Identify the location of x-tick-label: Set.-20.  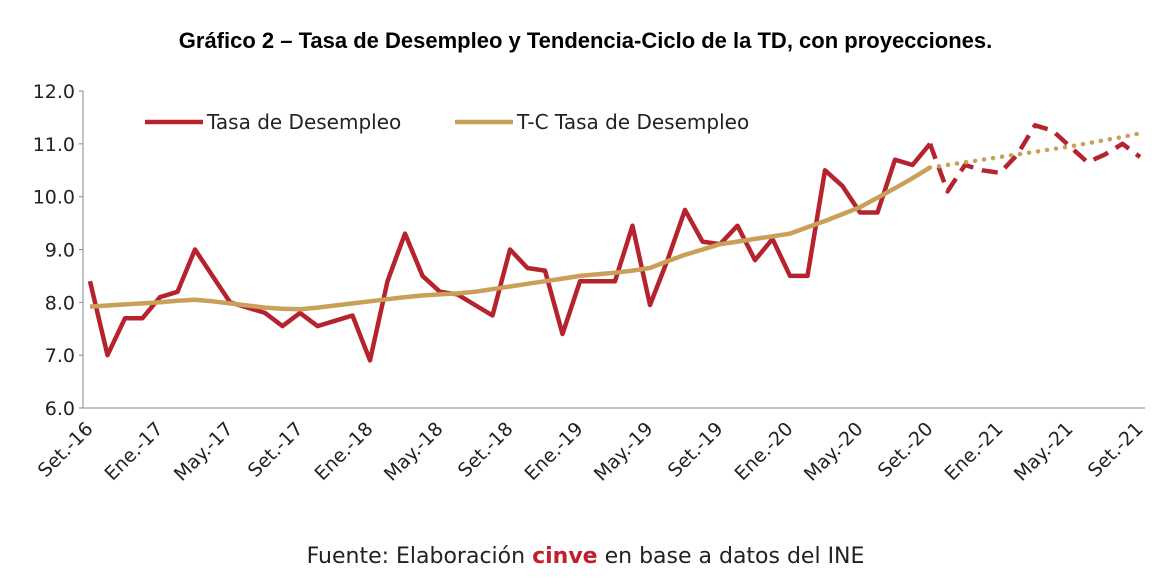
(906, 450).